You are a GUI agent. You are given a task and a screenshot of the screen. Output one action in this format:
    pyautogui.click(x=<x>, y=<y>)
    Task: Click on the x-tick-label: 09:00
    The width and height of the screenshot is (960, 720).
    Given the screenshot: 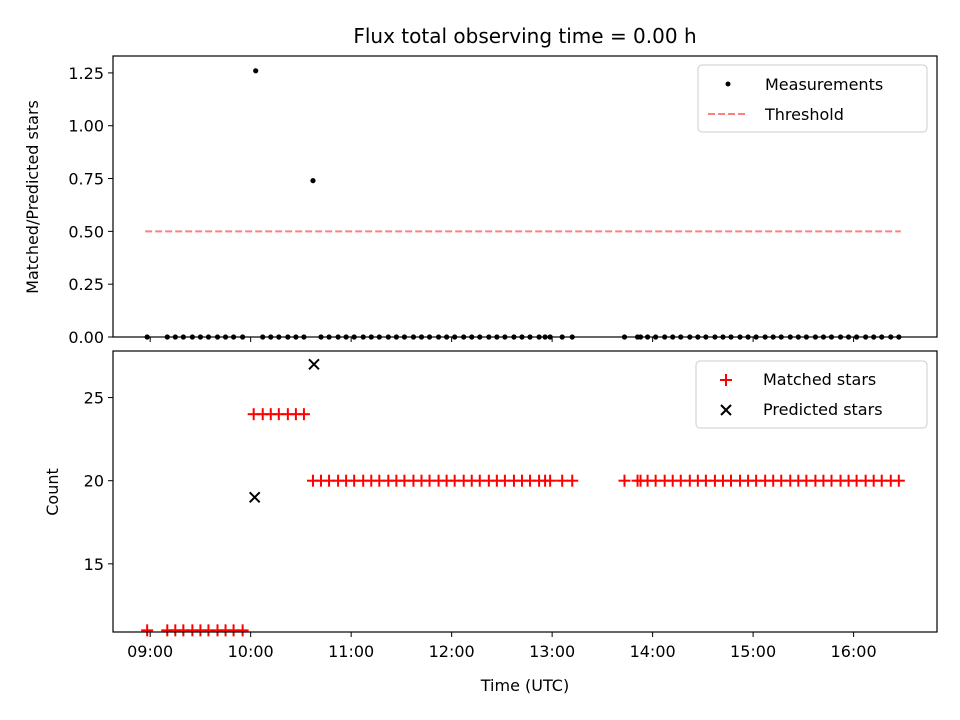 What is the action you would take?
    pyautogui.click(x=150, y=651)
    